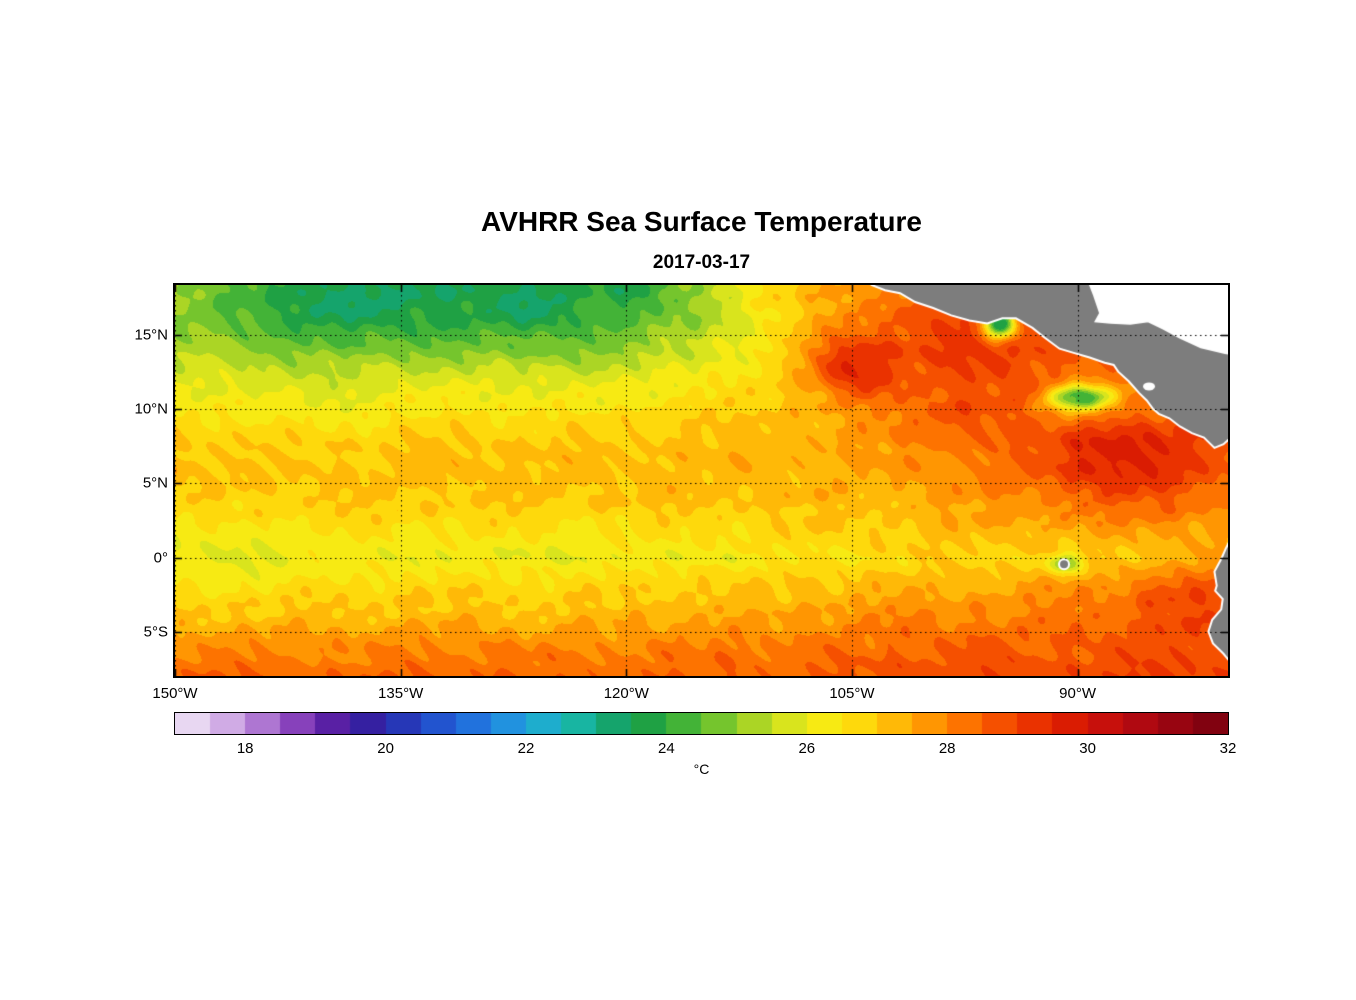  What do you see at coordinates (155, 483) in the screenshot?
I see `y-tick-label: 5°N` at bounding box center [155, 483].